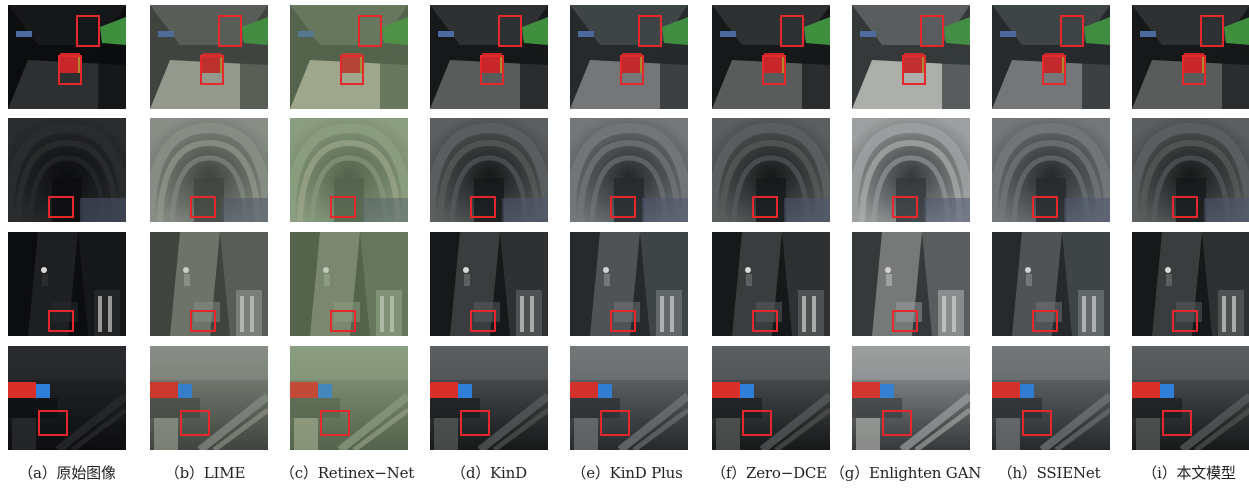 This screenshot has width=1249, height=488. I want to click on column-caption: （h）SSIENet, so click(1049, 473).